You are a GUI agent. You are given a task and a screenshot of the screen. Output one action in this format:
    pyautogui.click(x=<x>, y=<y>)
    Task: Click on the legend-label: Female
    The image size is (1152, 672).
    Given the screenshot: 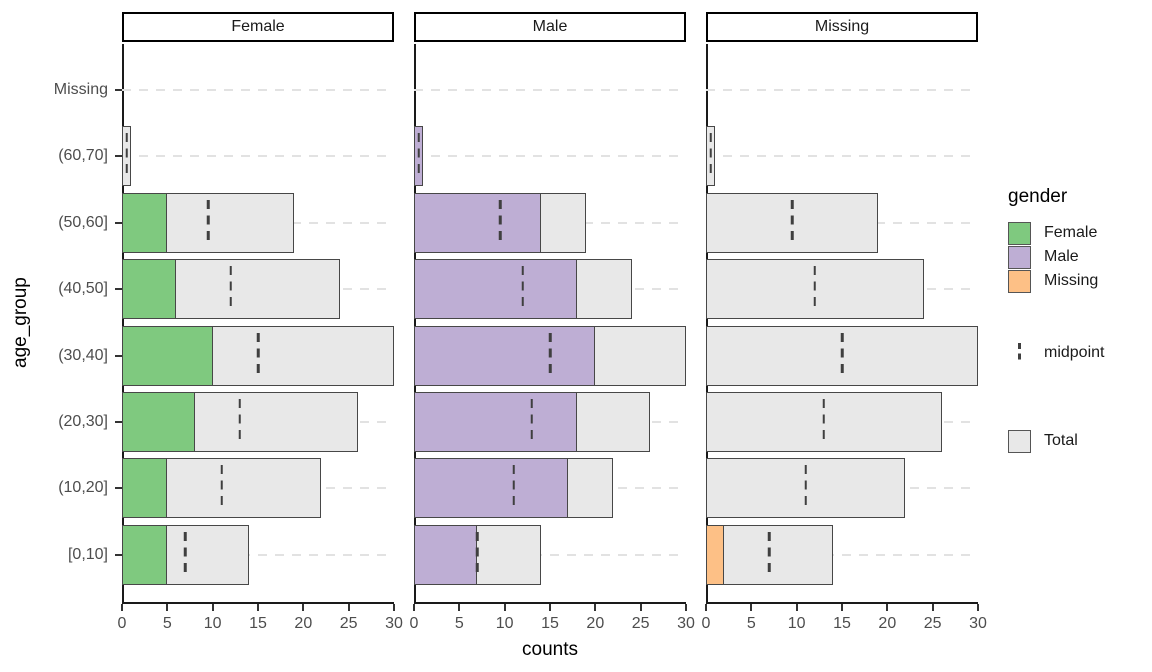 What is the action you would take?
    pyautogui.click(x=1071, y=232)
    